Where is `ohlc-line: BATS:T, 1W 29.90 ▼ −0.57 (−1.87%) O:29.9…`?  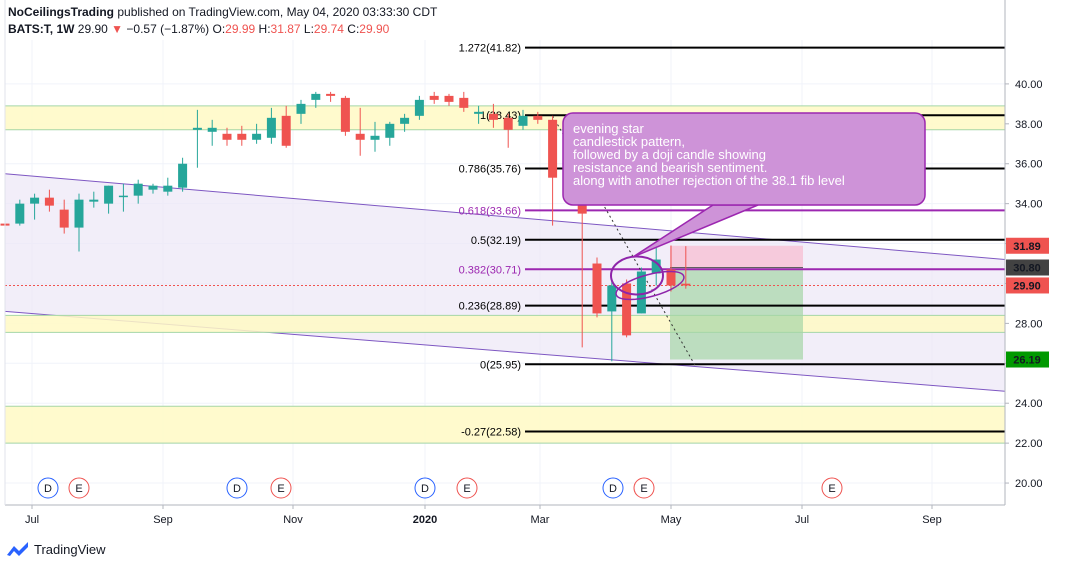
ohlc-line: BATS:T, 1W 29.90 ▼ −0.57 (−1.87%) O:29.9… is located at coordinates (508, 29).